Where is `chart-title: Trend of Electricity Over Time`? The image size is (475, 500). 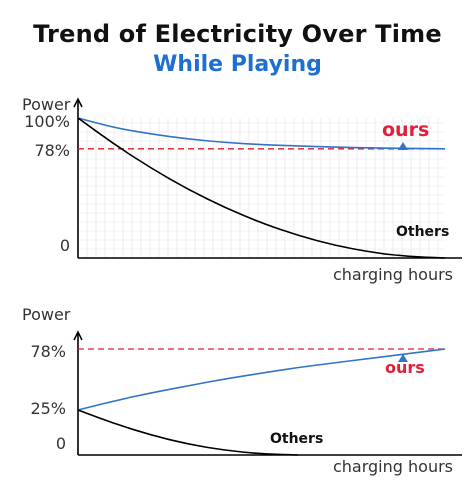
chart-title: Trend of Electricity Over Time is located at coordinates (237, 34).